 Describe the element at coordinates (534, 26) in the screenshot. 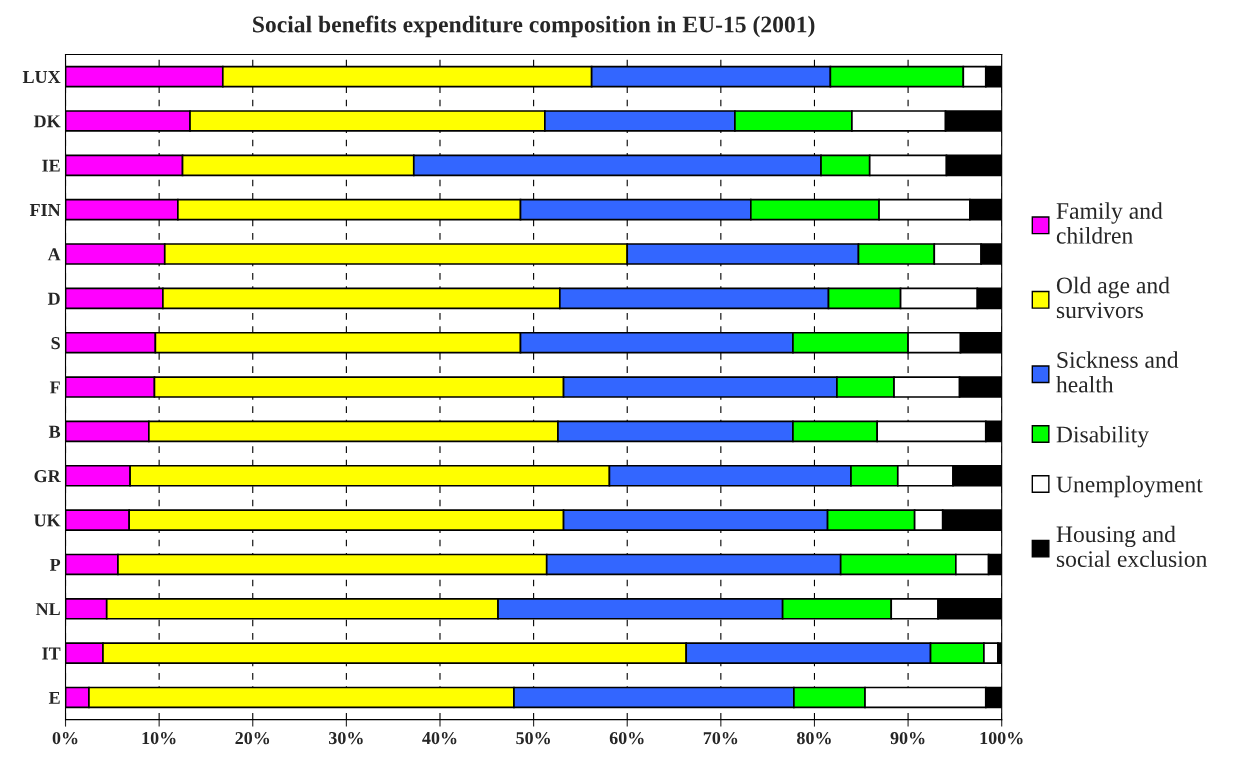

I see `chart-title: Social benefits expenditure composition in EU-15 (2001)` at that location.